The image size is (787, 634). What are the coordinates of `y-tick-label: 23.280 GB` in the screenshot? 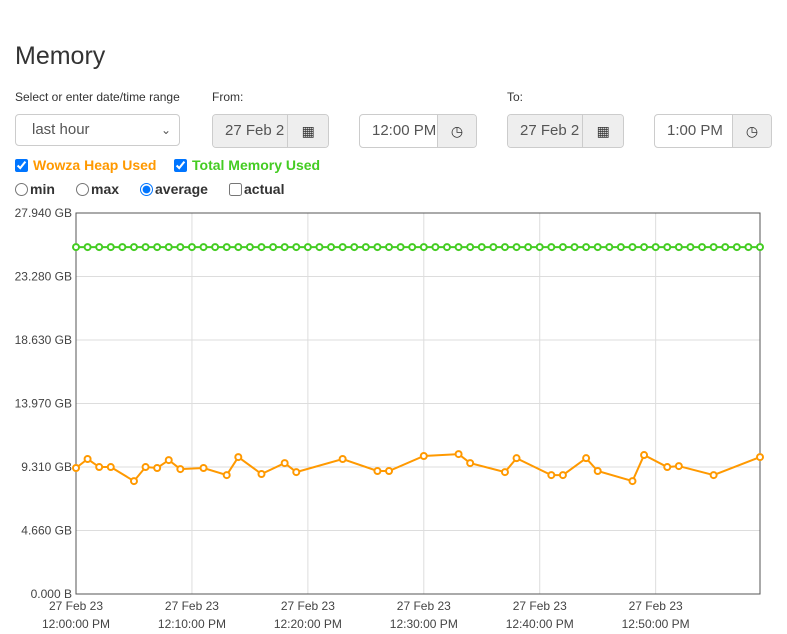 It's located at (43, 277).